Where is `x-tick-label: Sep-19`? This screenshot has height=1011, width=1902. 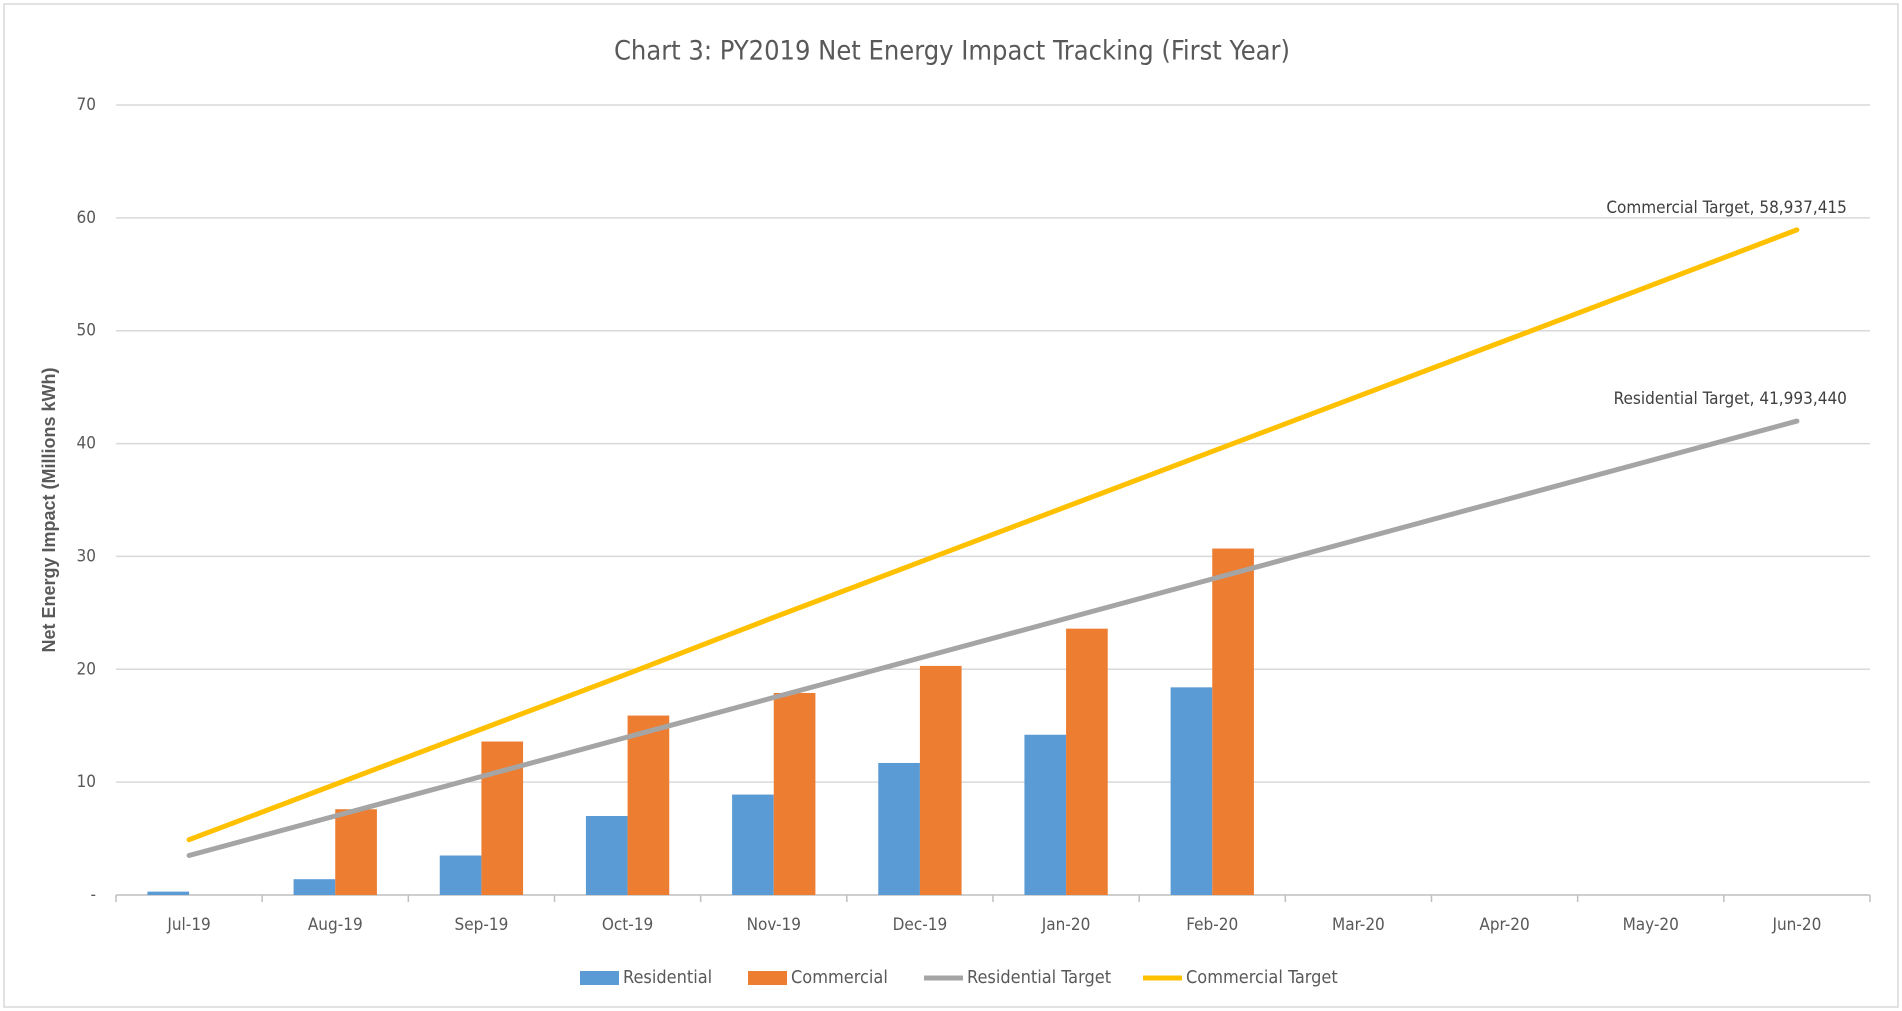
x-tick-label: Sep-19 is located at coordinates (482, 925).